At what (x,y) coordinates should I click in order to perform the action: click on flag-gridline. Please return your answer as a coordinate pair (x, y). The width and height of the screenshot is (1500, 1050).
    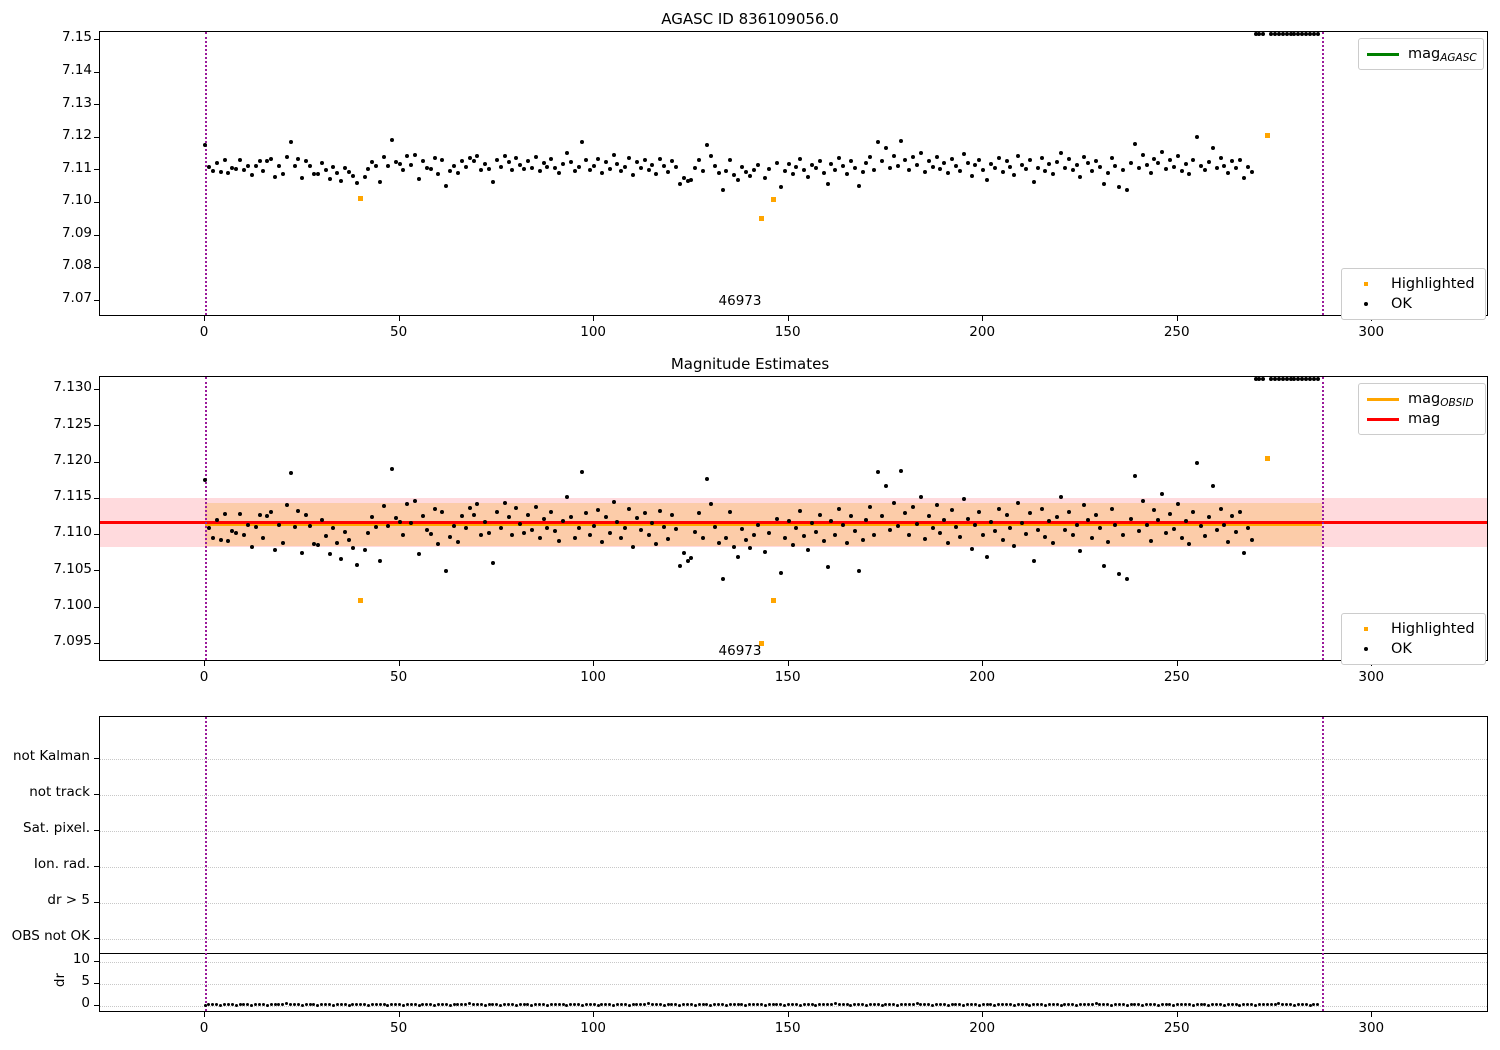
    Looking at the image, I should click on (793, 867).